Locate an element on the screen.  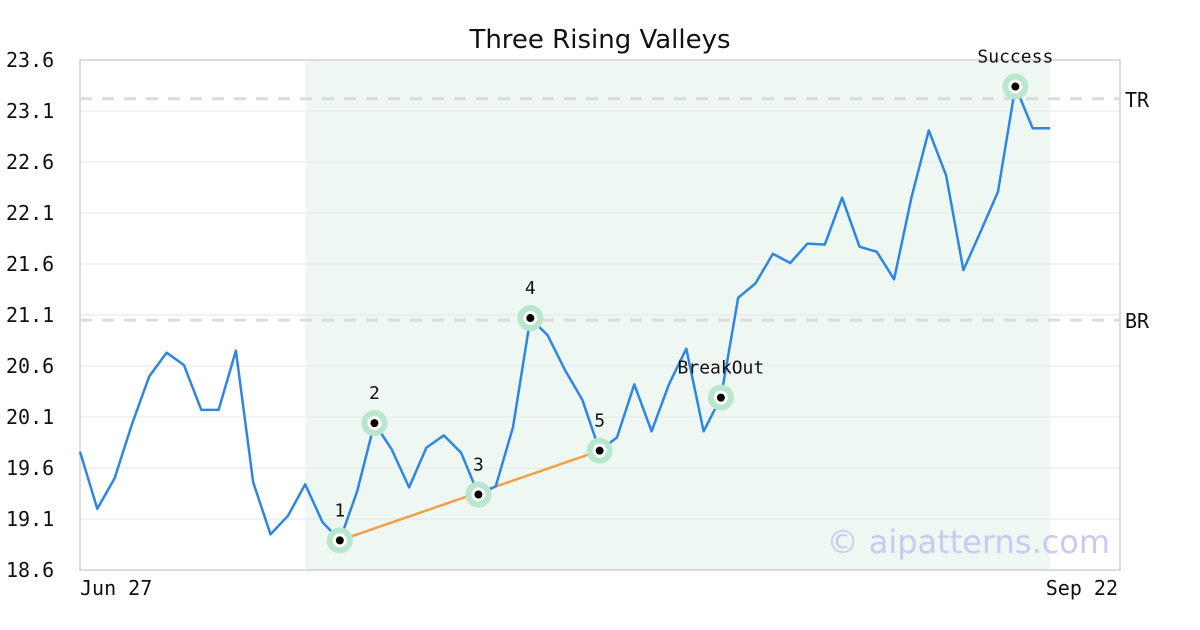
y-tick-label: 22.1 is located at coordinates (30, 213).